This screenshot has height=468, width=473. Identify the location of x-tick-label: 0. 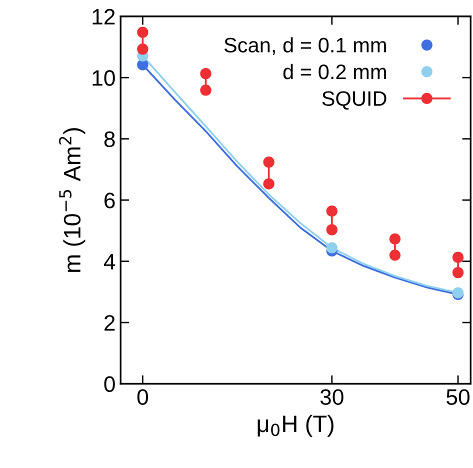
(142, 397).